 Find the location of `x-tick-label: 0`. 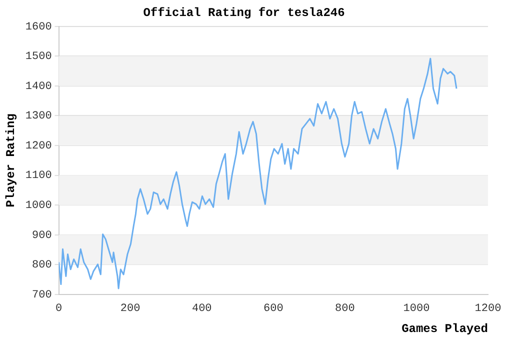

x-tick-label: 0 is located at coordinates (59, 308).